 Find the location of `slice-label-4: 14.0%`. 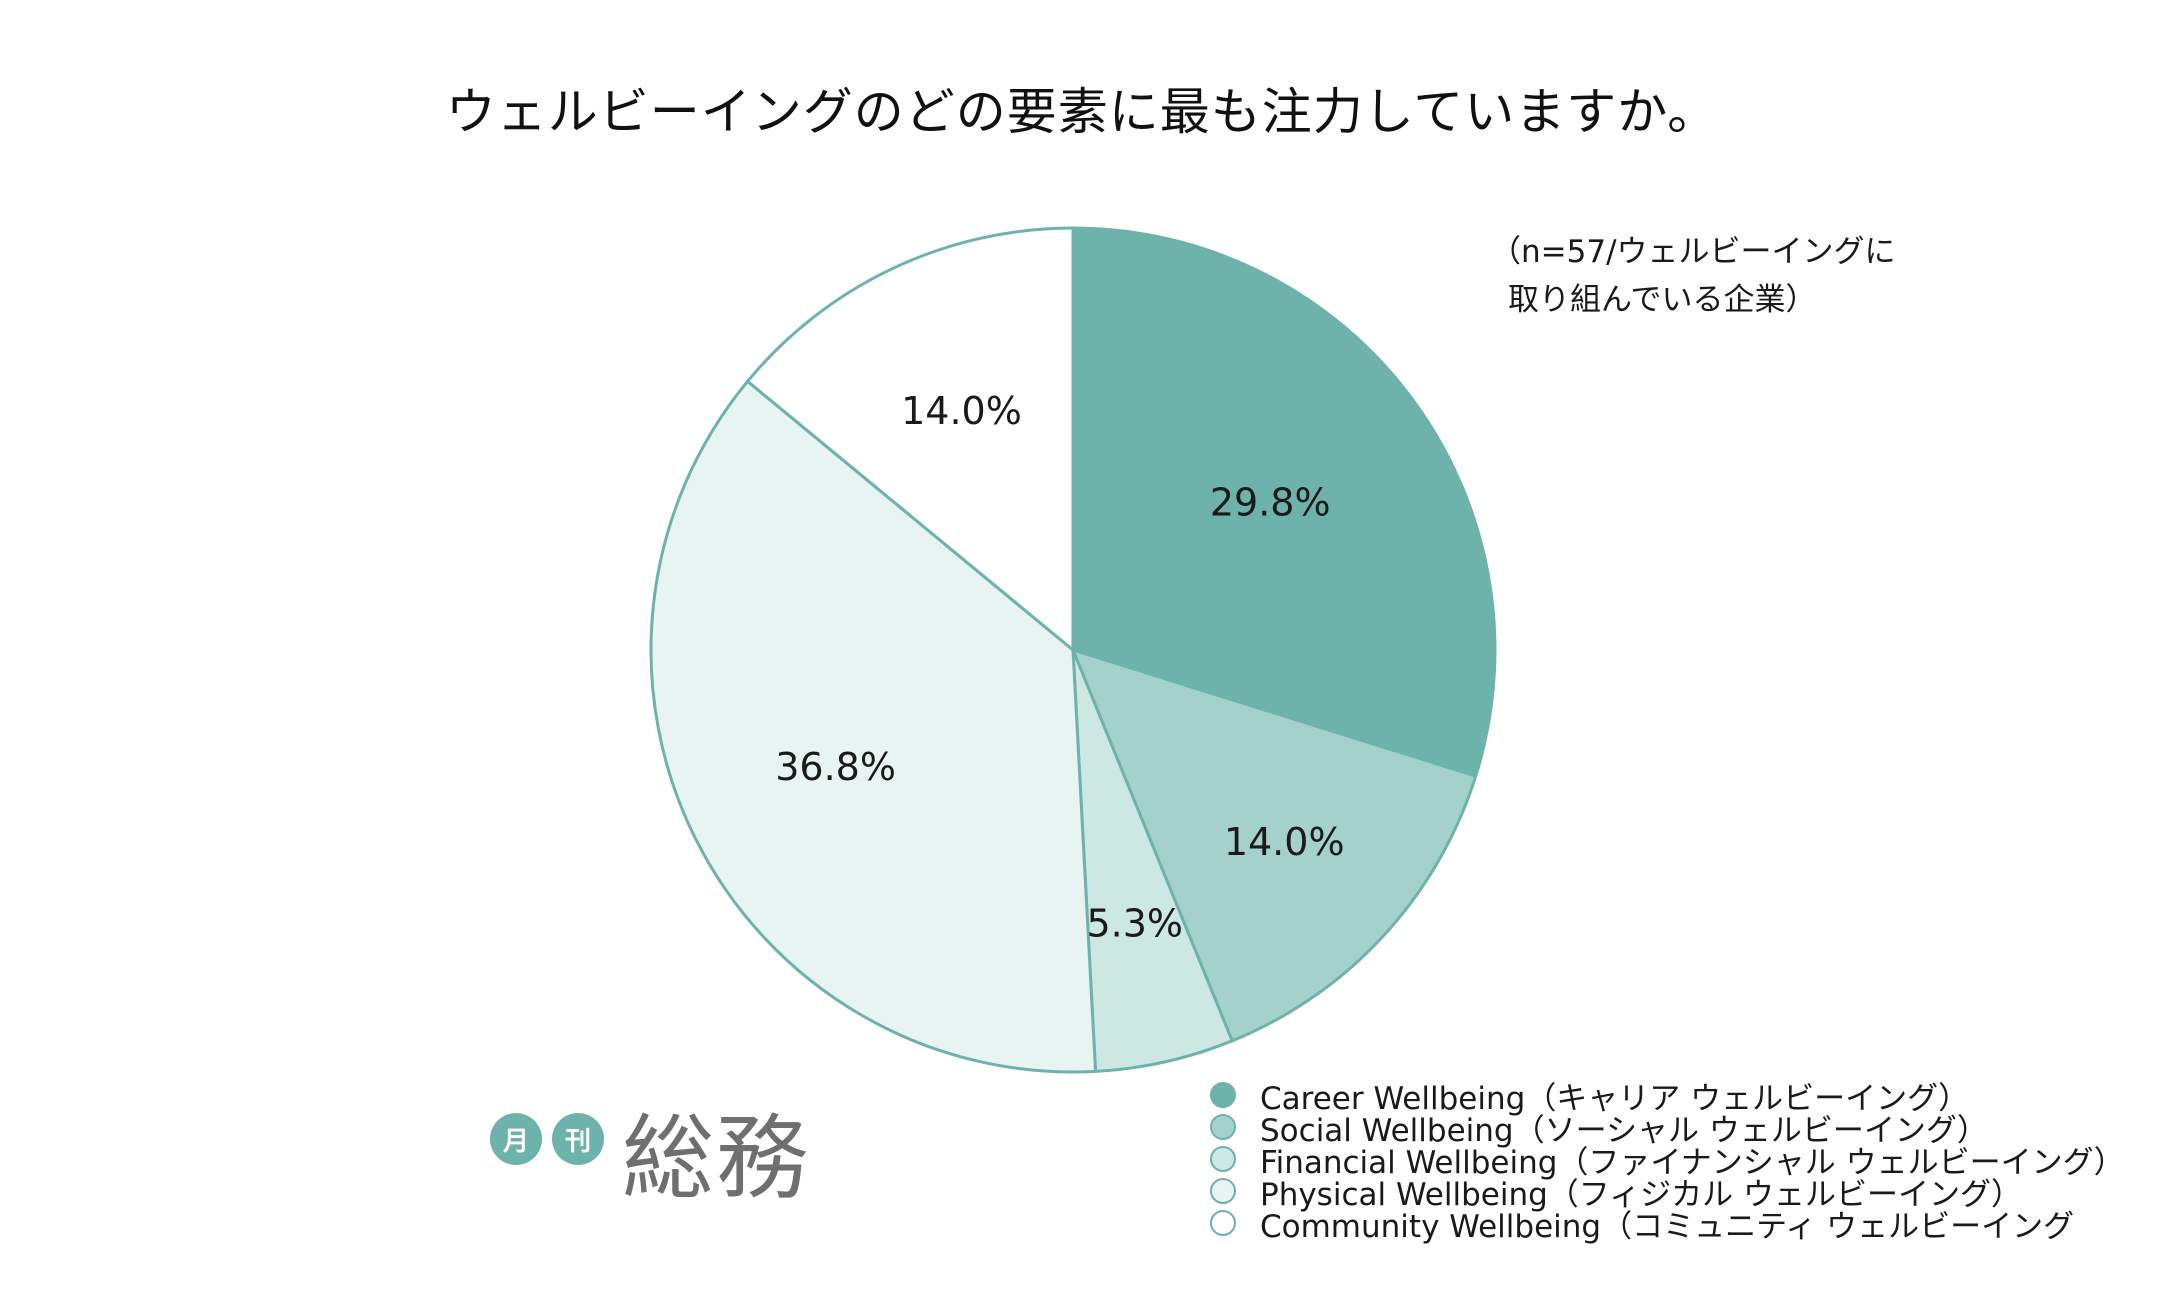

slice-label-4: 14.0% is located at coordinates (961, 411).